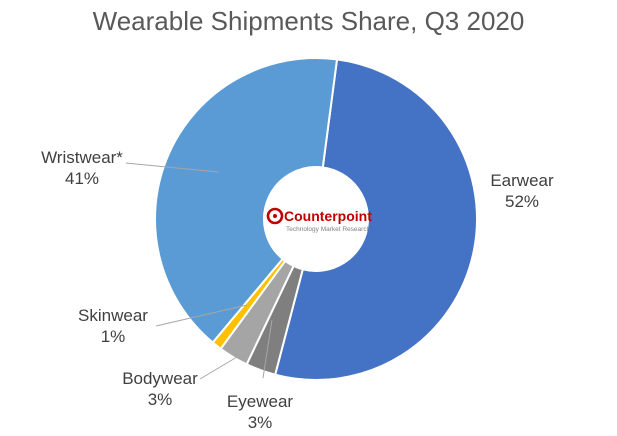 Image resolution: width=617 pixels, height=436 pixels. Describe the element at coordinates (260, 401) in the screenshot. I see `slice-label-eyewear: Eyewear` at that location.